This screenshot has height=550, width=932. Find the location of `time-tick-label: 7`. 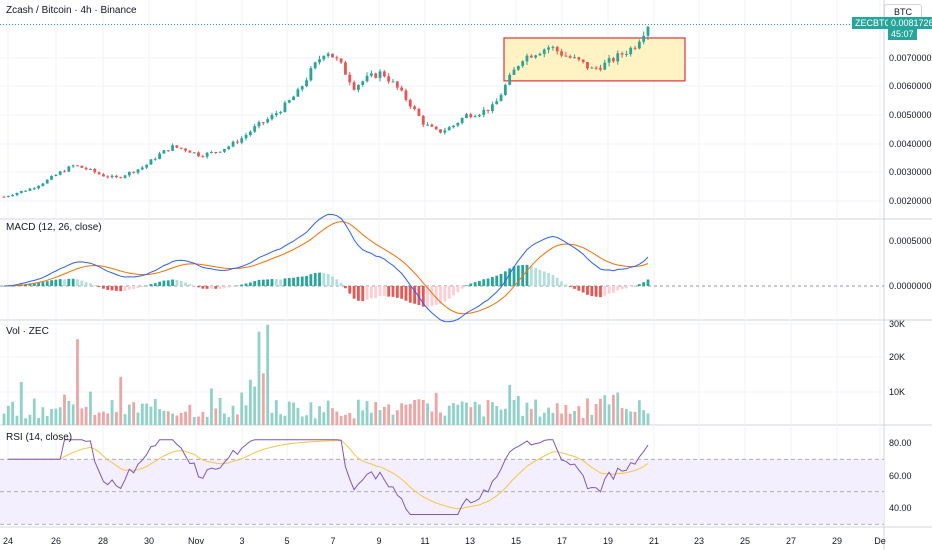

time-tick-label: 7 is located at coordinates (332, 541).